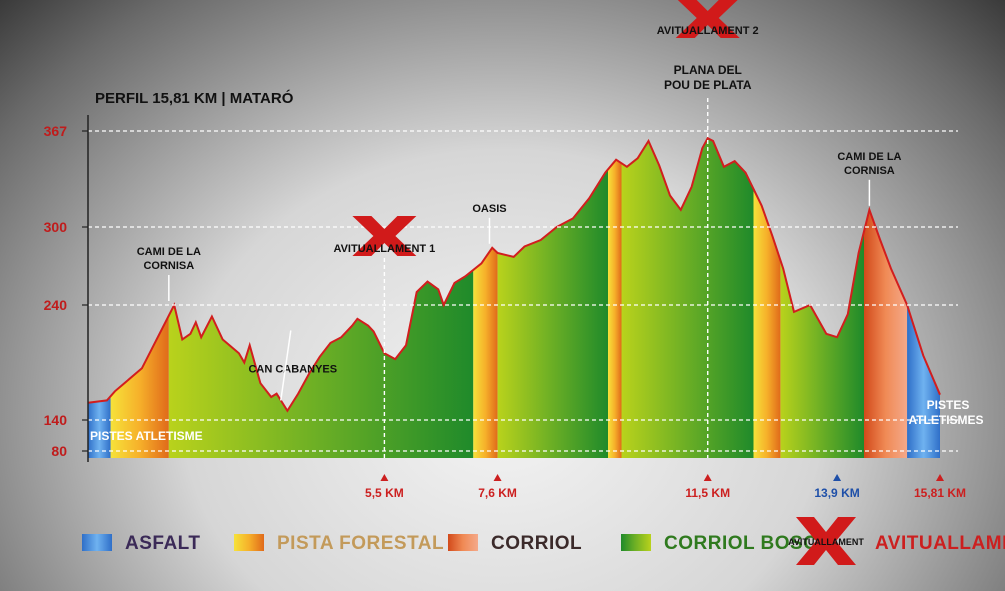  Describe the element at coordinates (97, 542) in the screenshot. I see `legend-swatch-asfalt` at that location.